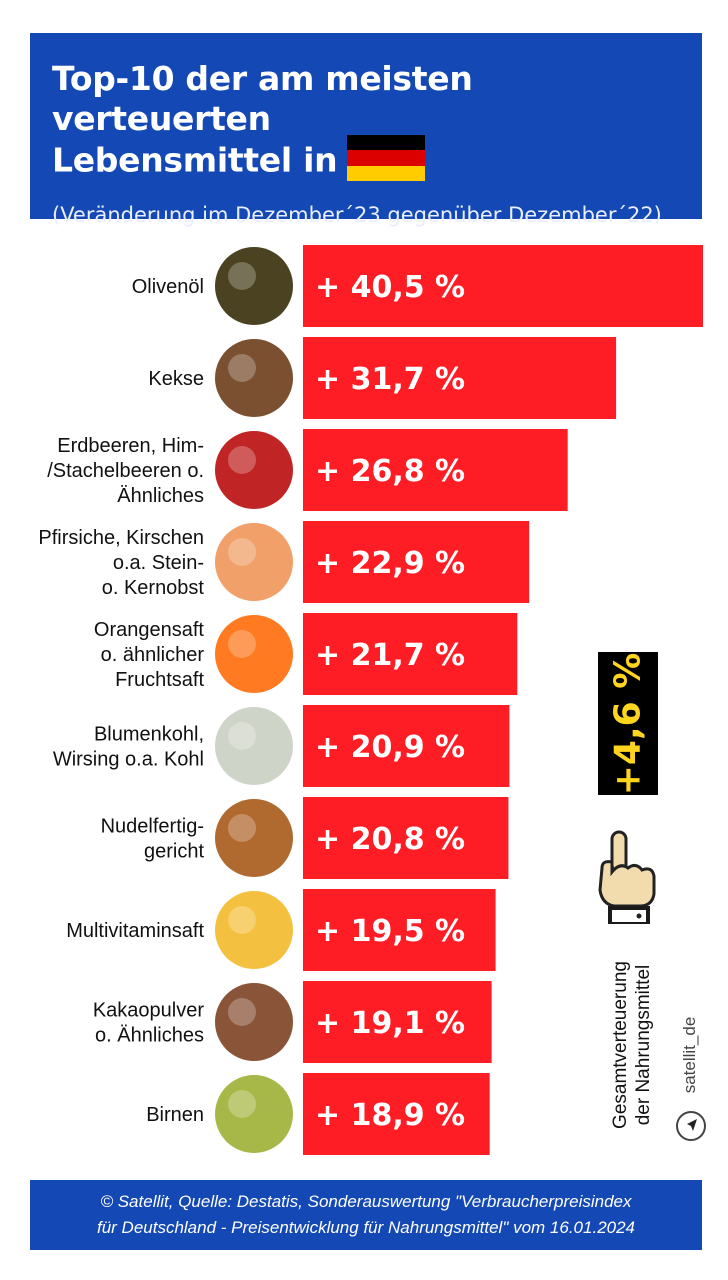 Image resolution: width=728 pixels, height=1280 pixels. I want to click on category-label: Multivitaminsaft, so click(135, 931).